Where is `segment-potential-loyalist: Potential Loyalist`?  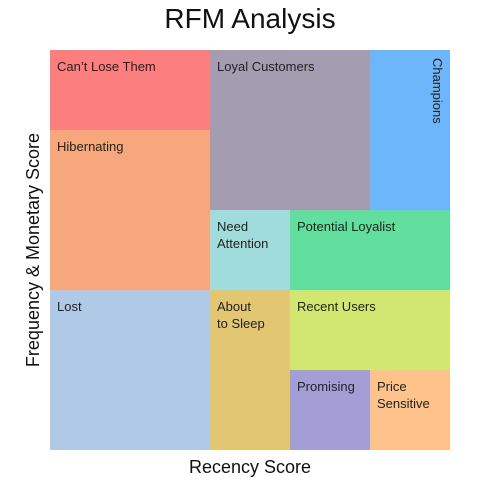 segment-potential-loyalist: Potential Loyalist is located at coordinates (370, 250).